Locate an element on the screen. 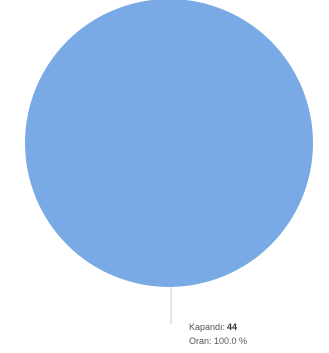 This screenshot has width=329, height=353. slice-label-ratio: Oran: 100.0 % is located at coordinates (218, 341).